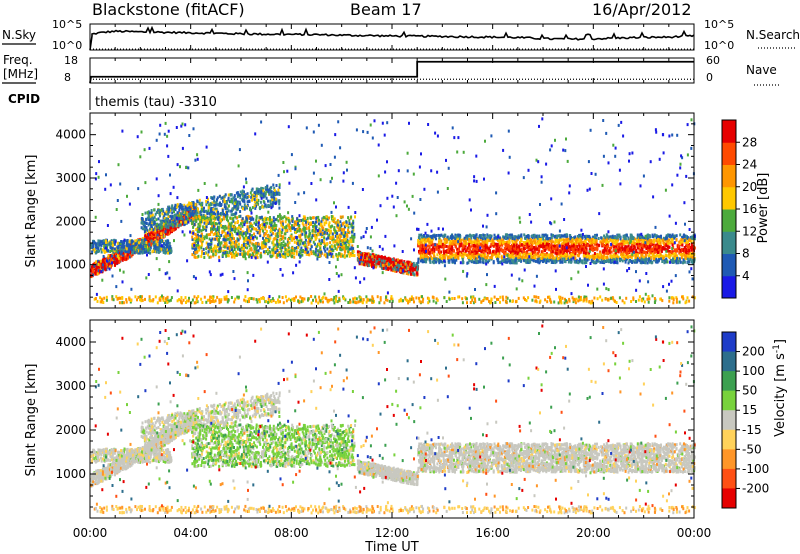  Describe the element at coordinates (20, 74) in the screenshot. I see `freq-unit: [MHz]` at that location.